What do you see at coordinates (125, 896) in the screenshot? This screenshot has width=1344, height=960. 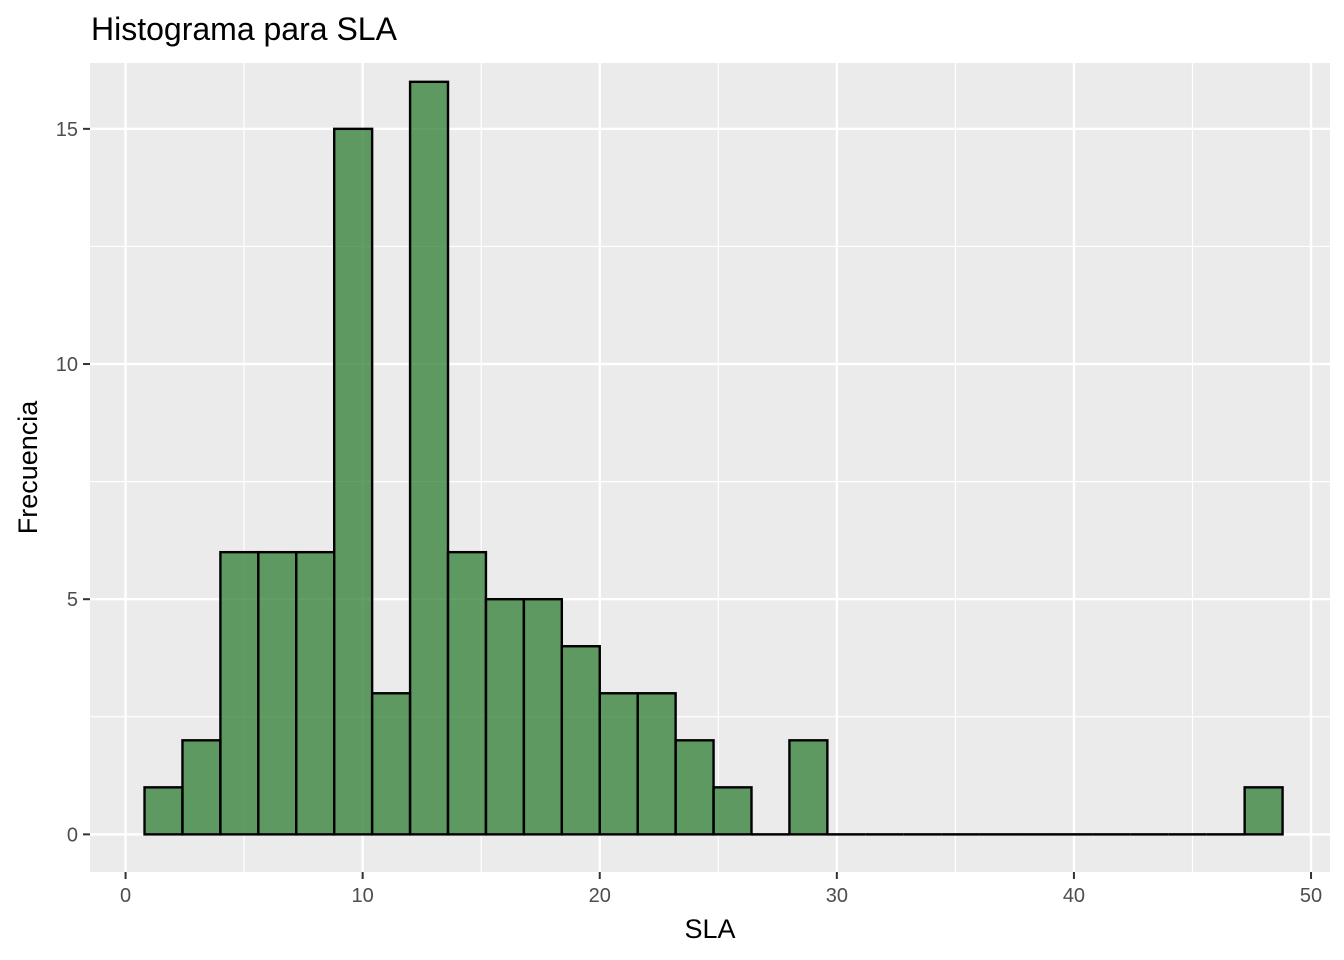 I see `x-tick-label: 0` at bounding box center [125, 896].